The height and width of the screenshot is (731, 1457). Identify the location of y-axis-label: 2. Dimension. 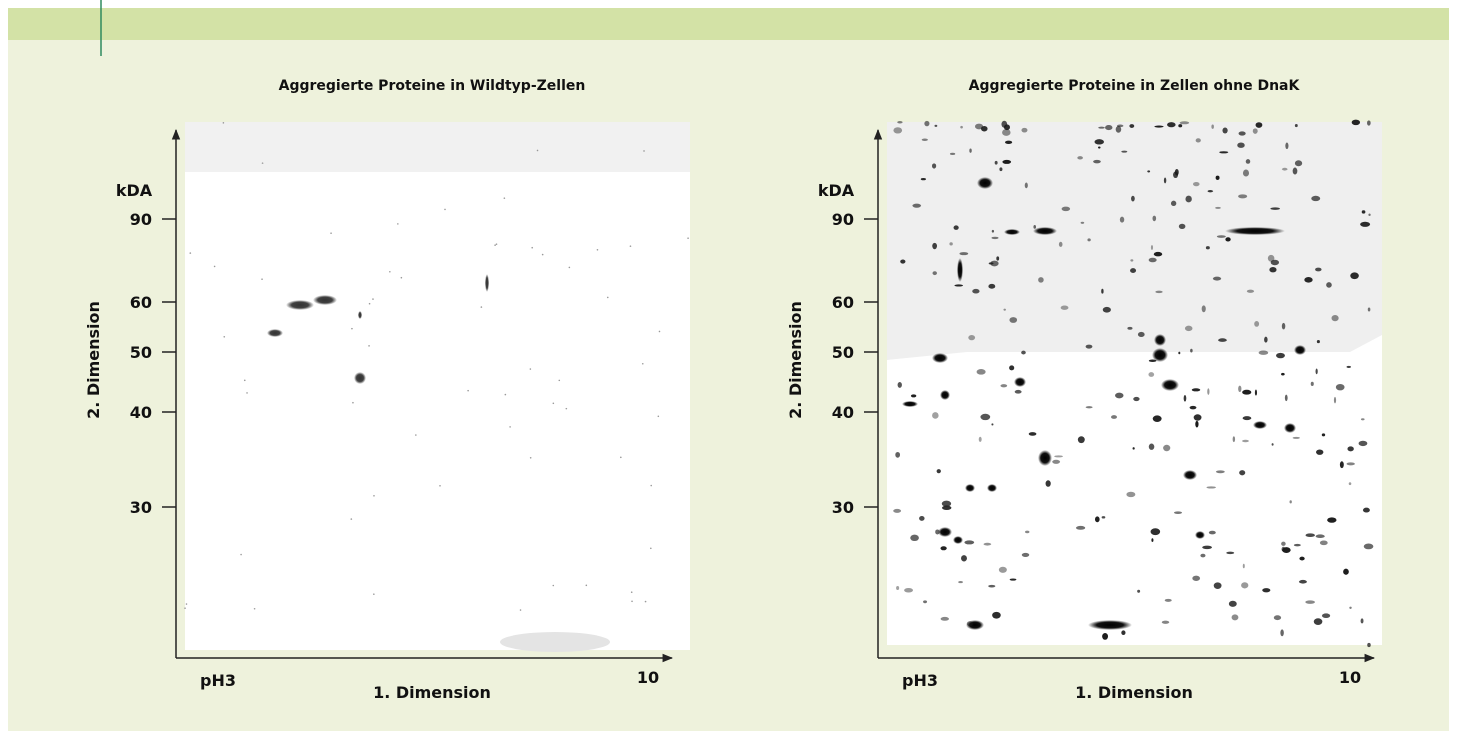
(93, 360).